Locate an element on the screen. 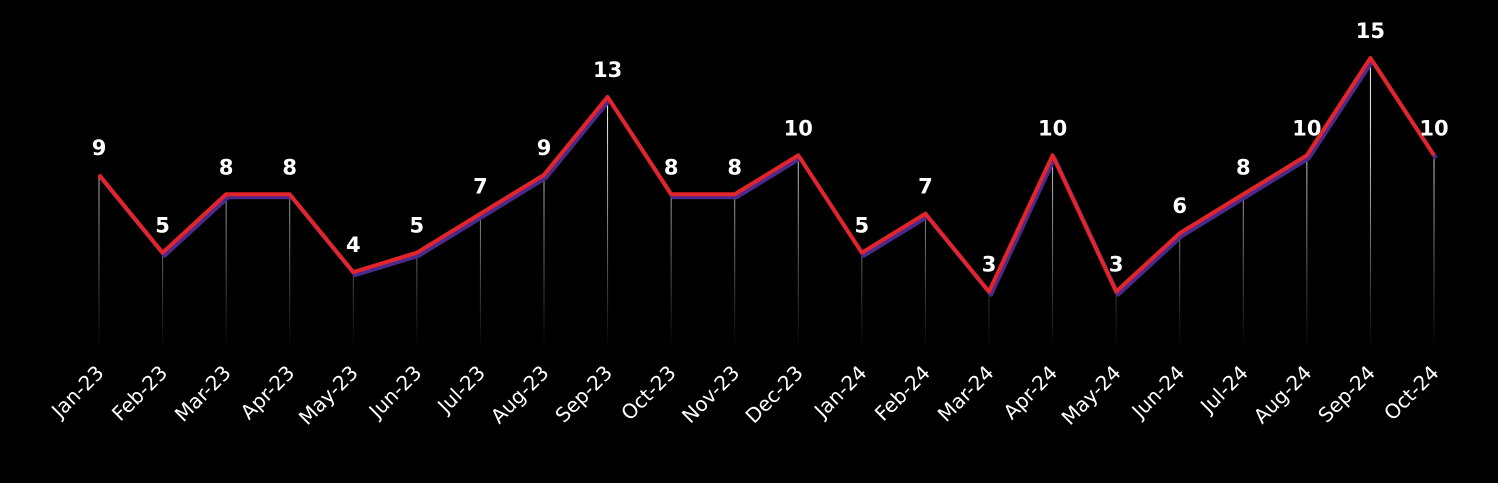 Image resolution: width=1498 pixels, height=483 pixels. x-tick-label: Apr-24 is located at coordinates (1030, 393).